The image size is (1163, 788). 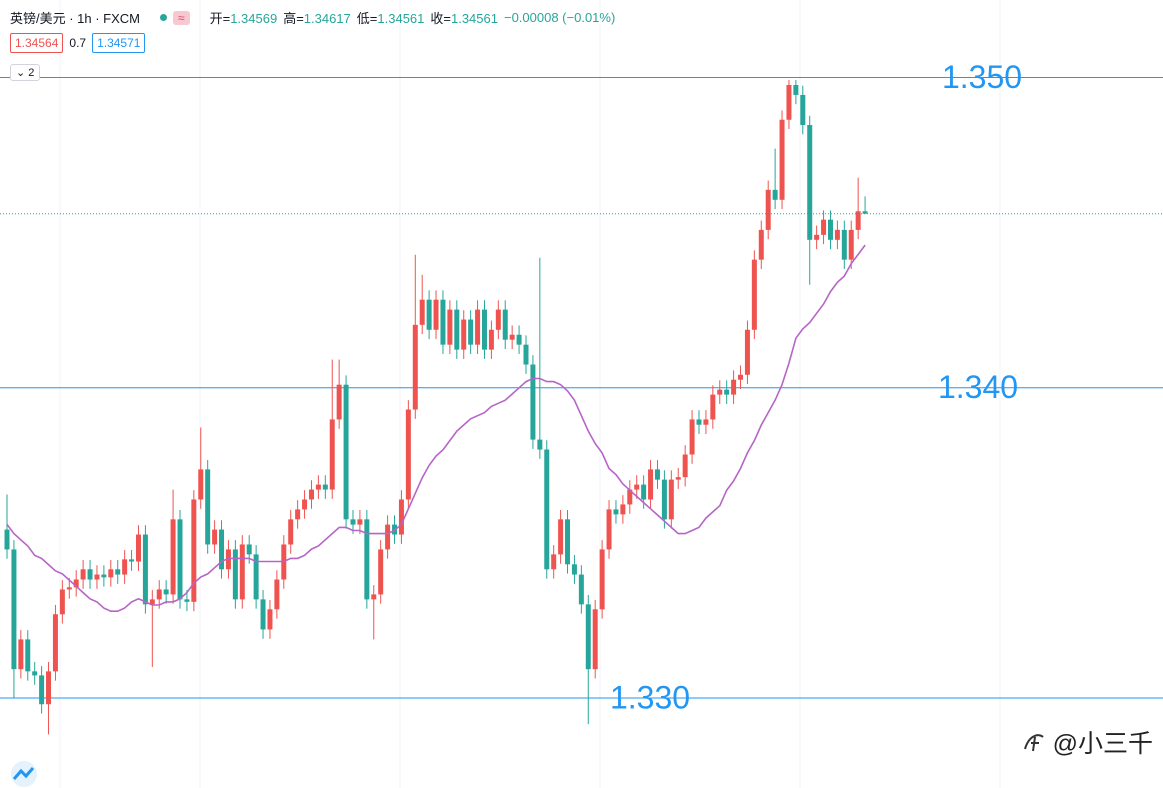 What do you see at coordinates (24, 774) in the screenshot?
I see `logo` at bounding box center [24, 774].